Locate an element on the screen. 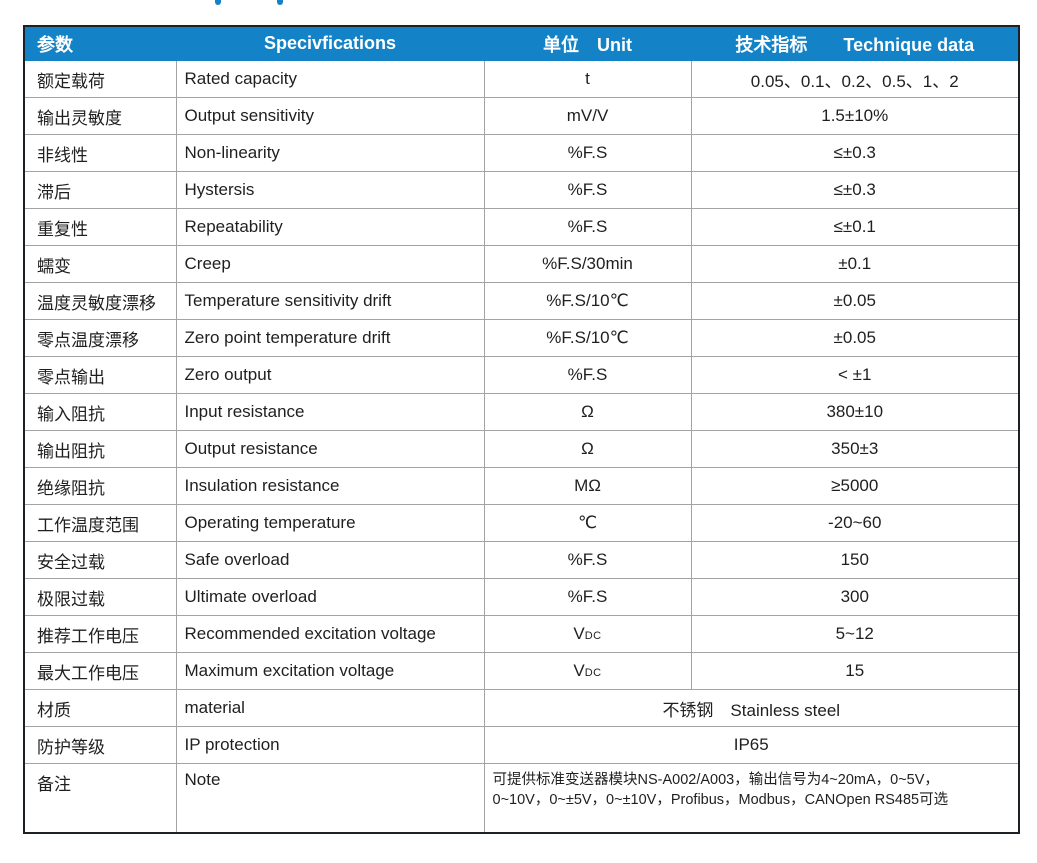 The height and width of the screenshot is (863, 1037). param-en-cell: Non-linearity is located at coordinates (330, 153).